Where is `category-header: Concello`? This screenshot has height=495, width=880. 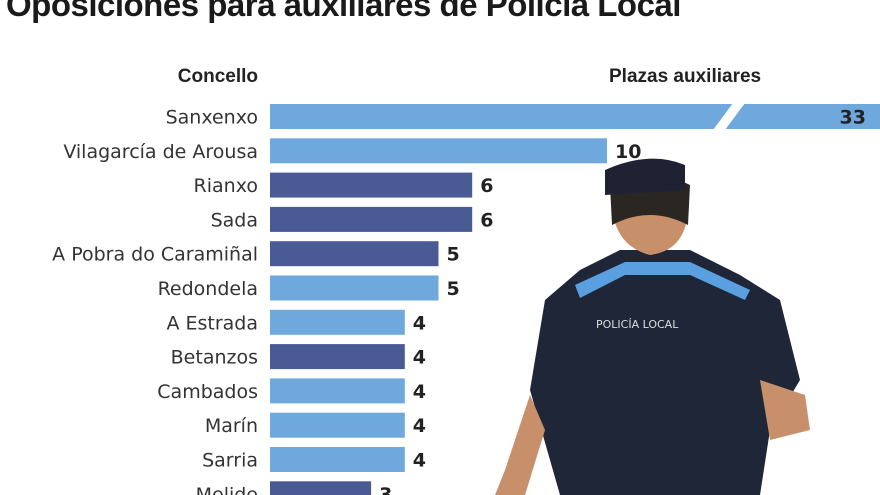
category-header: Concello is located at coordinates (217, 76).